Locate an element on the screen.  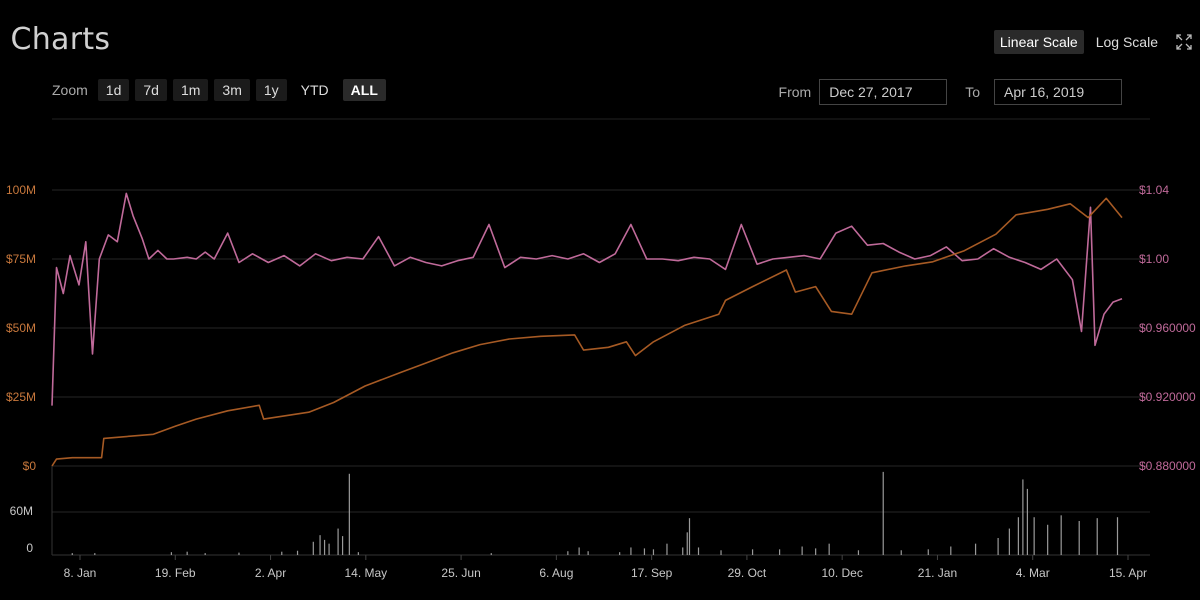
left-axis-tick-label: $75M is located at coordinates (21, 259).